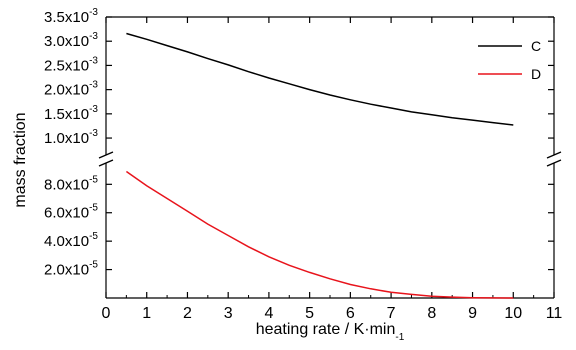 The width and height of the screenshot is (576, 350). I want to click on x-tick-label-4: 4, so click(268, 313).